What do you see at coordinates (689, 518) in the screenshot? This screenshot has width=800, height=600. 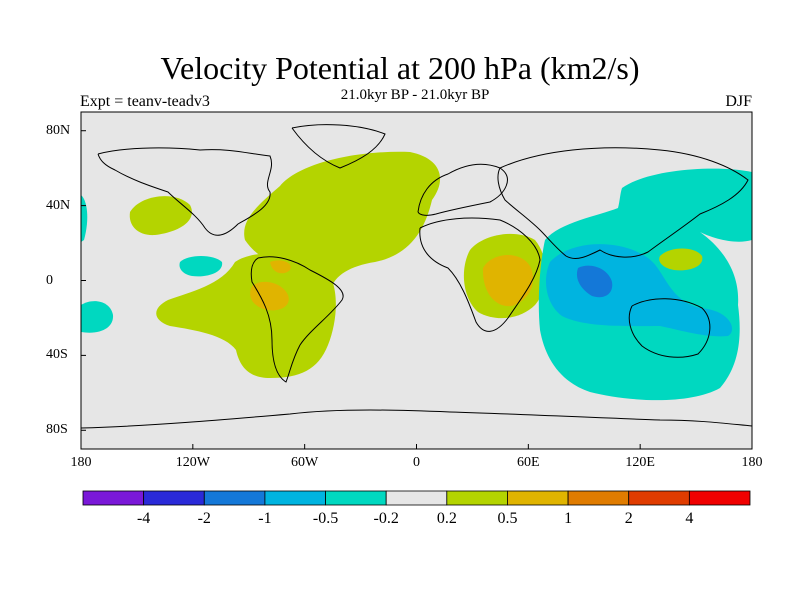 I see `colorbar-label: 4` at bounding box center [689, 518].